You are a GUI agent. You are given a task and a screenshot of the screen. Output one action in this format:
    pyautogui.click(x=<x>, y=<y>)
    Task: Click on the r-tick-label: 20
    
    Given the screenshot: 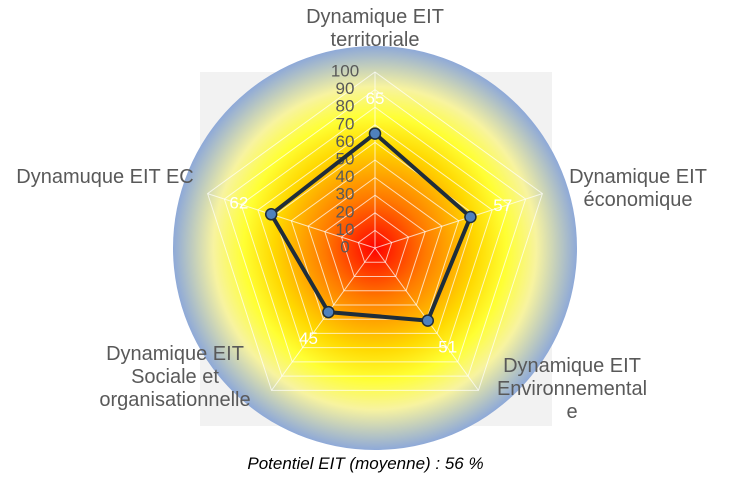 What is the action you would take?
    pyautogui.click(x=345, y=211)
    